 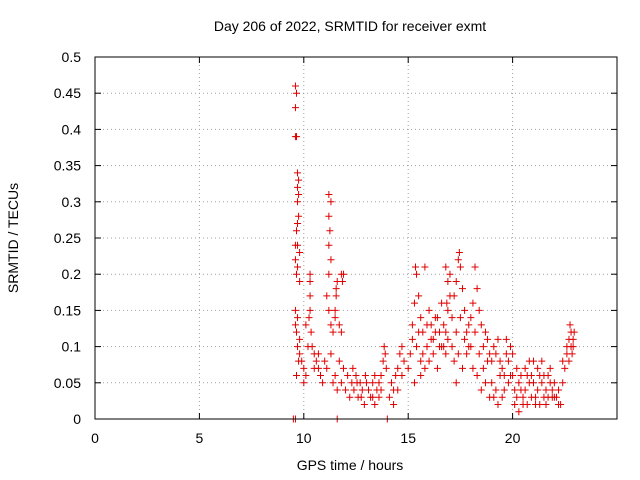 What do you see at coordinates (72, 57) in the screenshot?
I see `y-tick-label: 0.5` at bounding box center [72, 57].